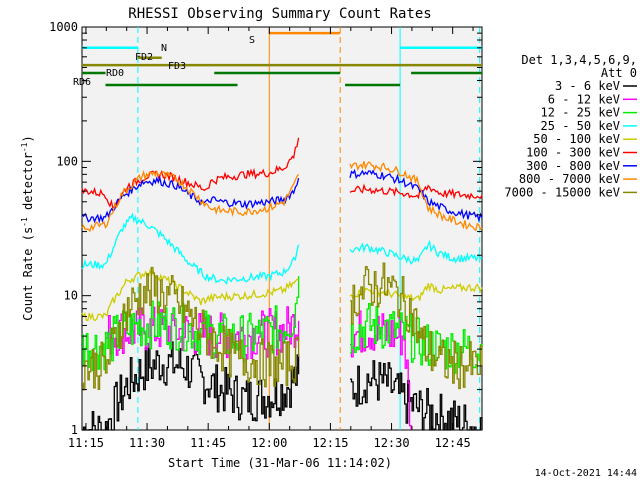  I want to click on y-tick-label-1: 1, so click(74, 430).